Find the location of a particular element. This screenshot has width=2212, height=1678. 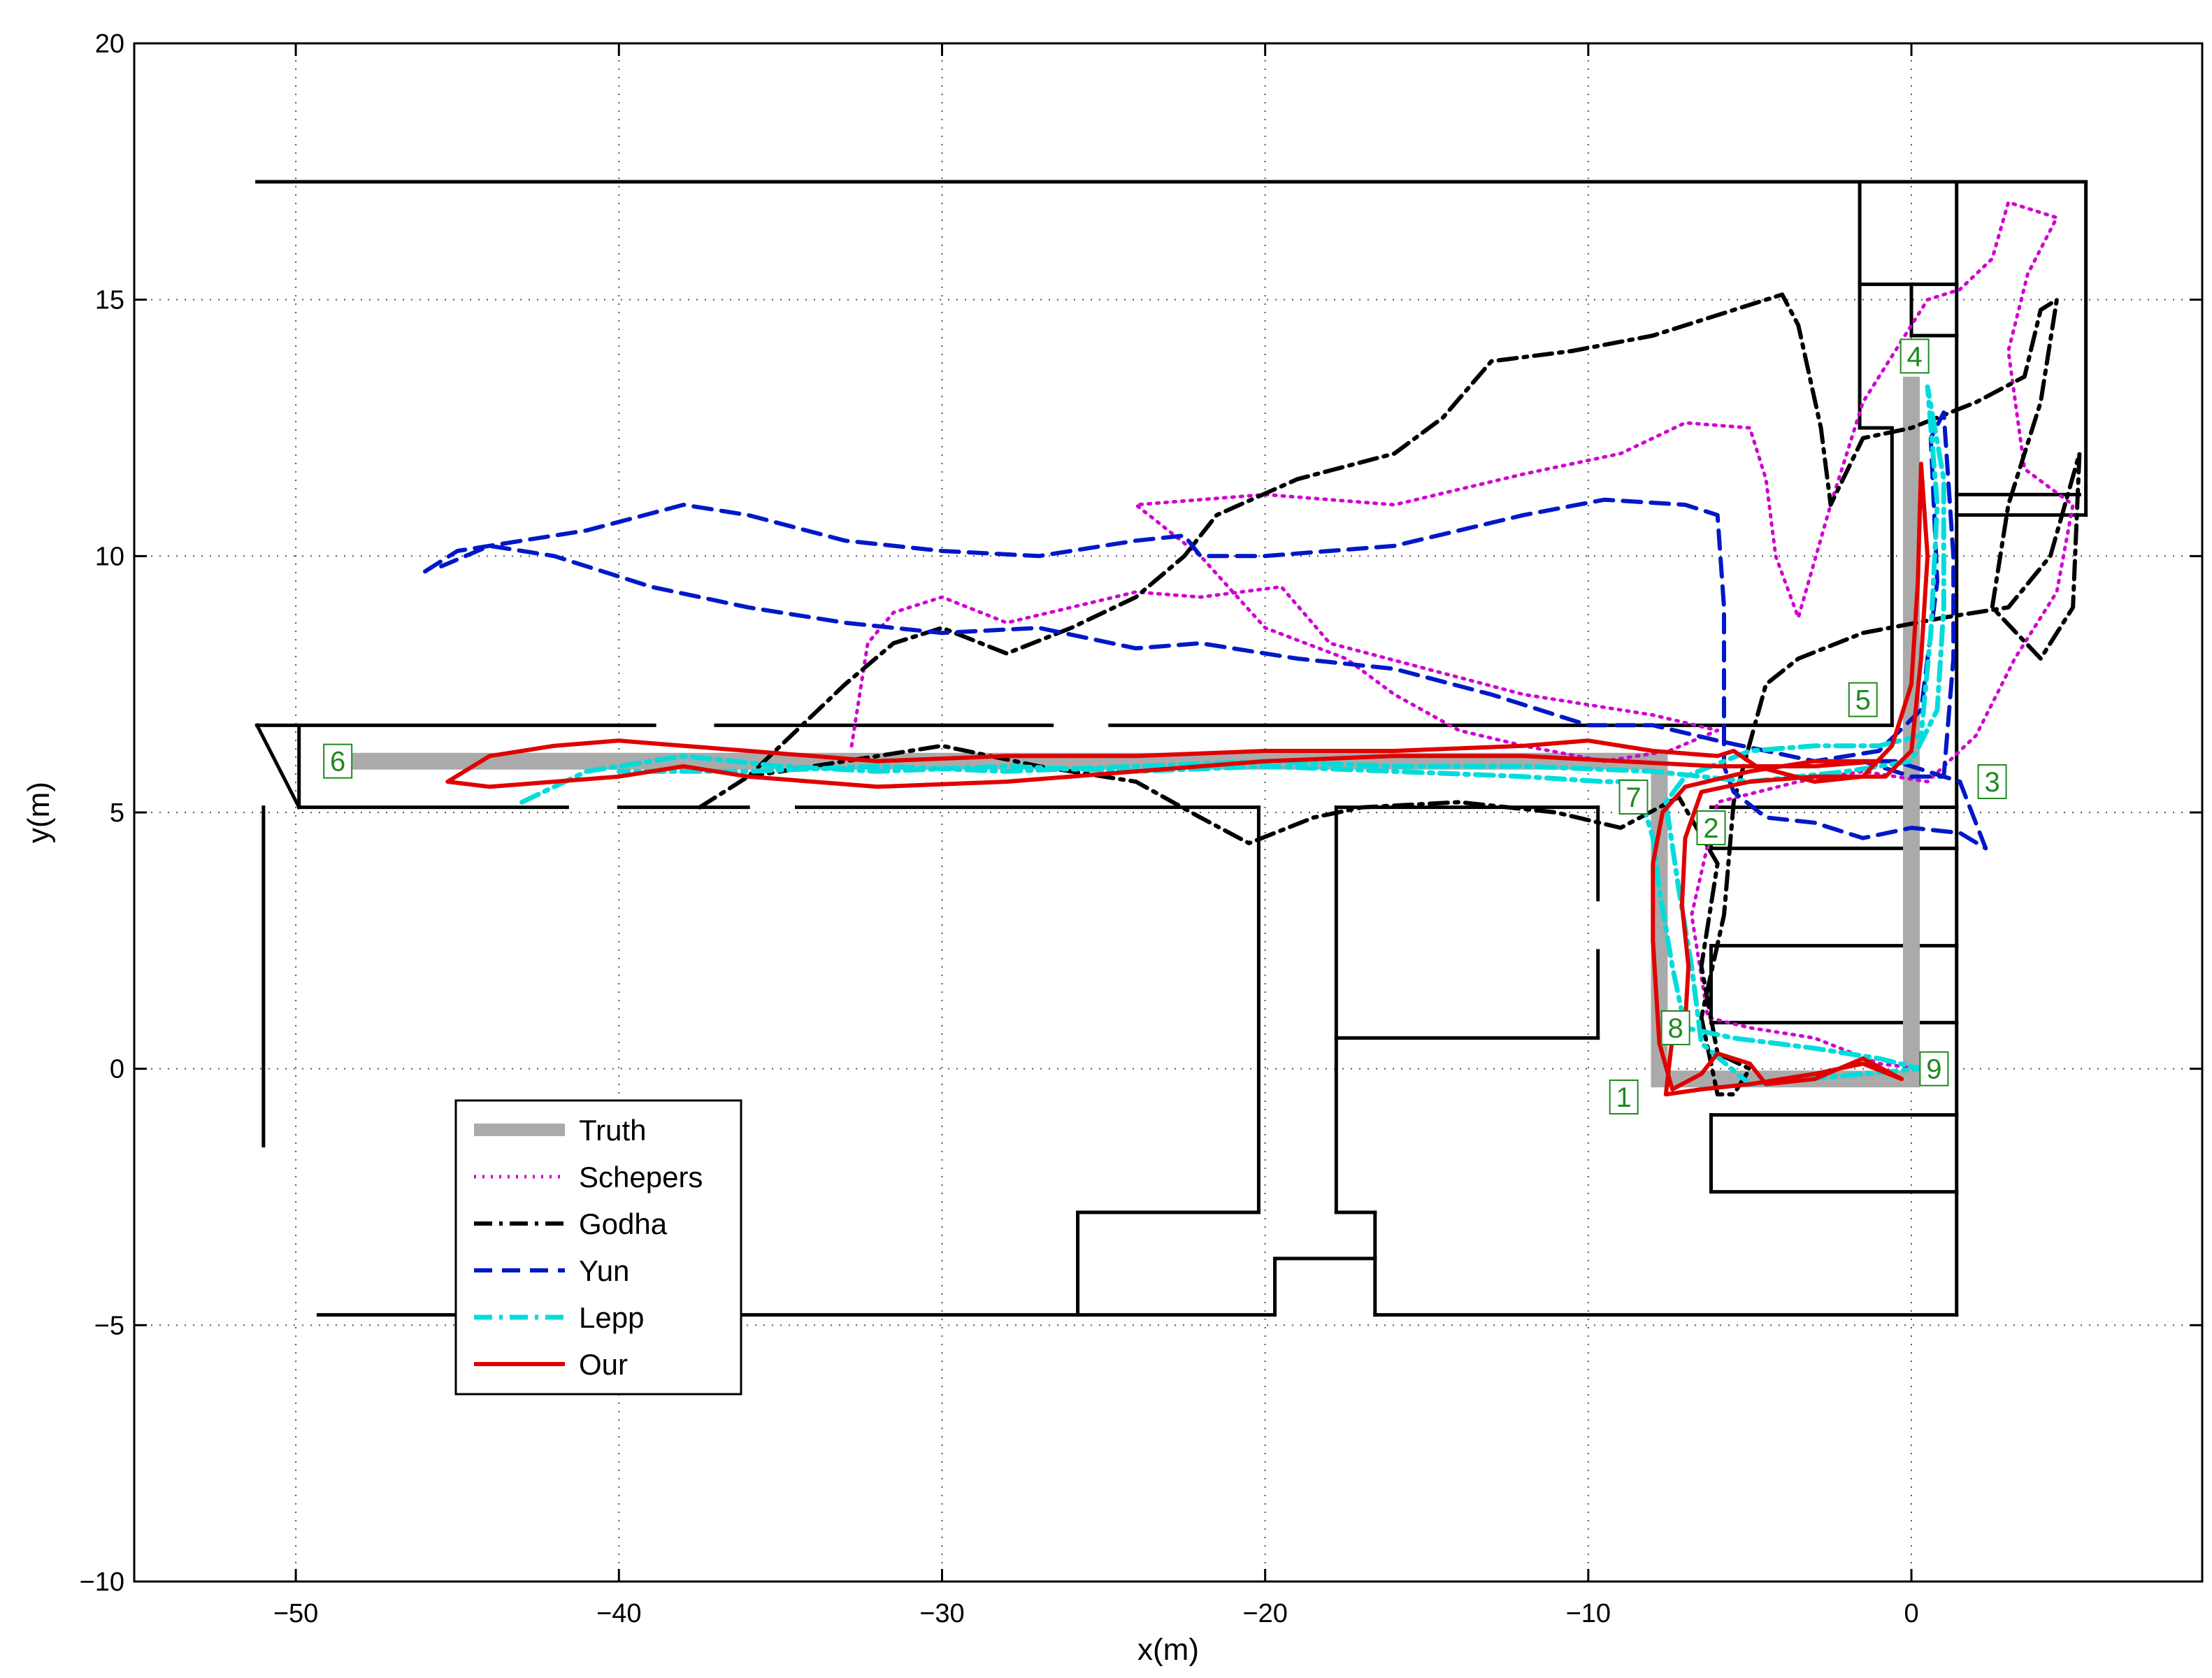

x-tick-label: −30 is located at coordinates (941, 1614).